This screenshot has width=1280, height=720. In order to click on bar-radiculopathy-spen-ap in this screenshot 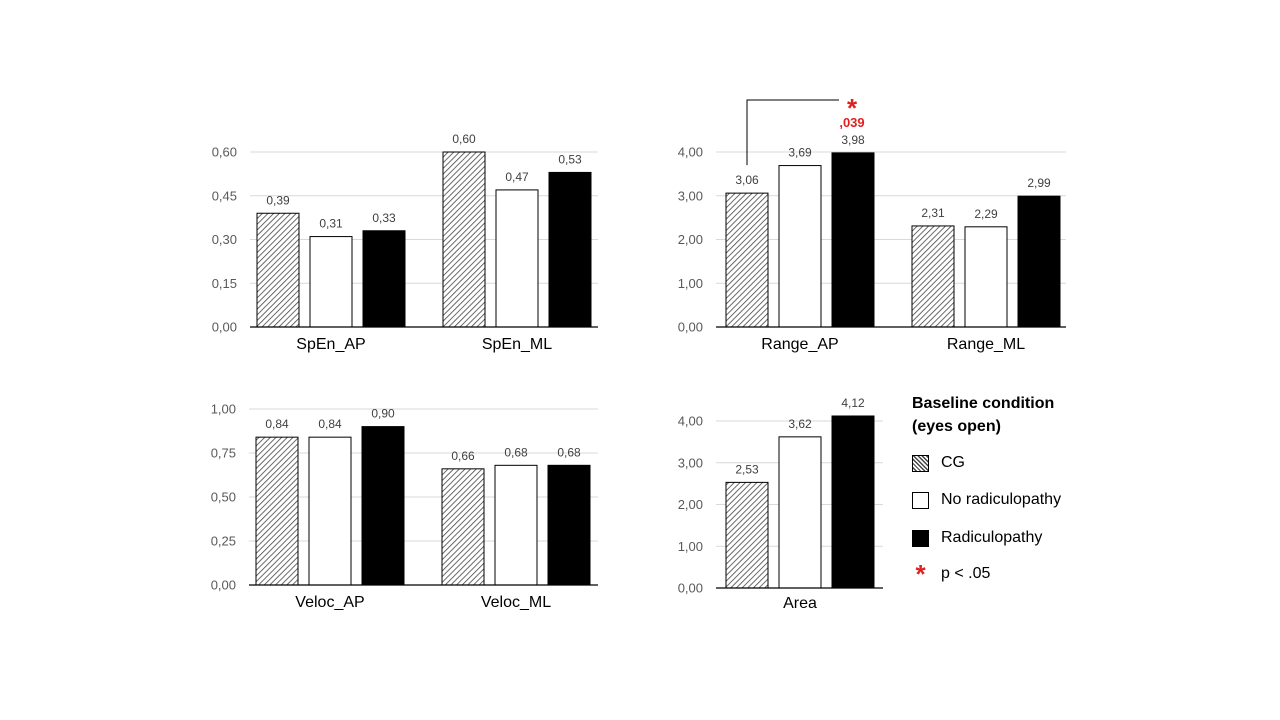, I will do `click(384, 279)`.